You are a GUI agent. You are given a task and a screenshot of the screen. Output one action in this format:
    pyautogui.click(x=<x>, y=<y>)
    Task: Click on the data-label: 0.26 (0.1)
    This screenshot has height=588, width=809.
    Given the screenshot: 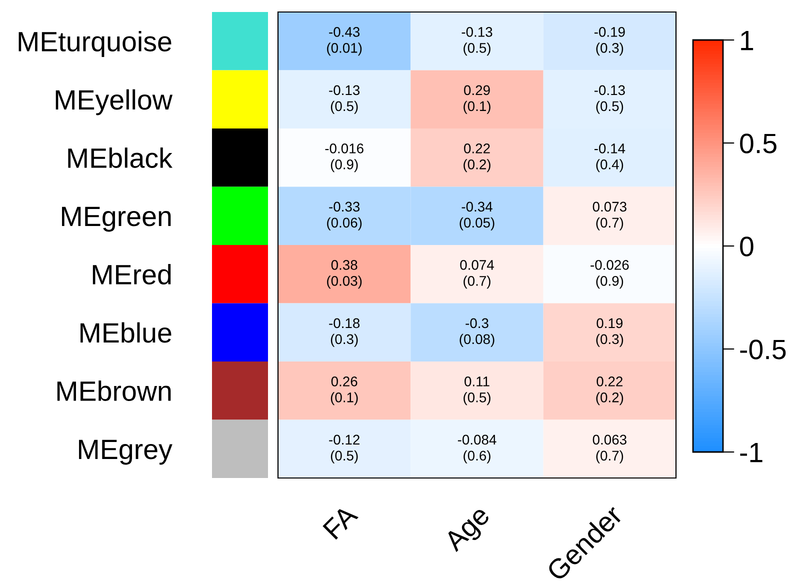 What is the action you would take?
    pyautogui.click(x=344, y=391)
    